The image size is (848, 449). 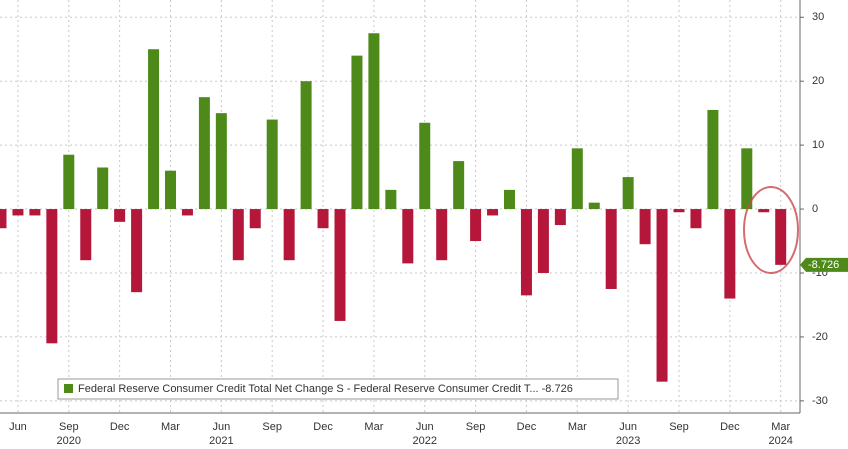 What do you see at coordinates (820, 401) in the screenshot?
I see `y-tick-label: -30` at bounding box center [820, 401].